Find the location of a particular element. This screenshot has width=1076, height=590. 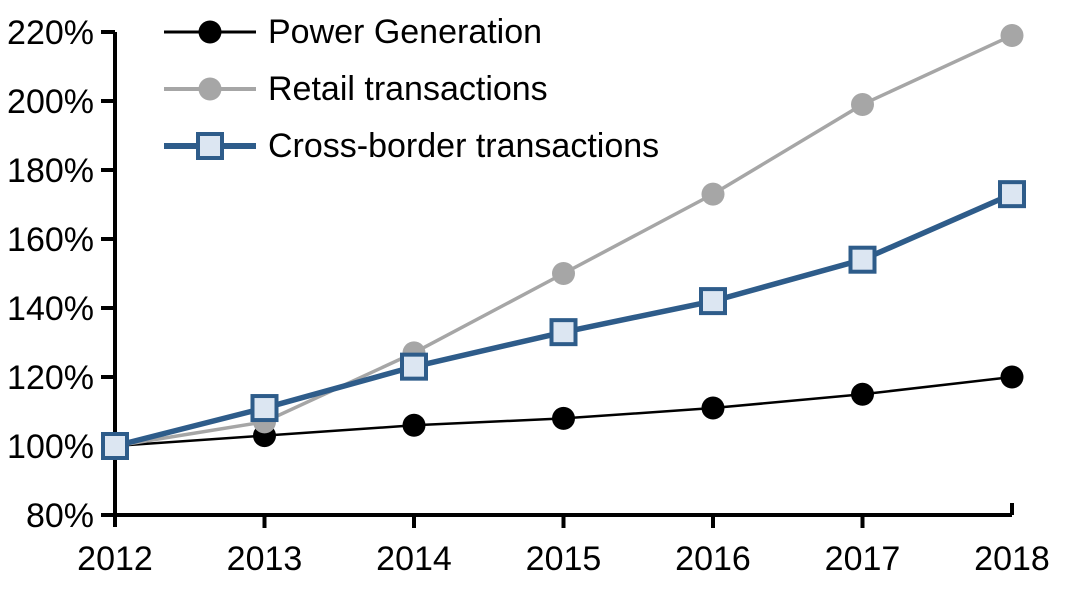

x-tick-label: 2014 is located at coordinates (414, 559).